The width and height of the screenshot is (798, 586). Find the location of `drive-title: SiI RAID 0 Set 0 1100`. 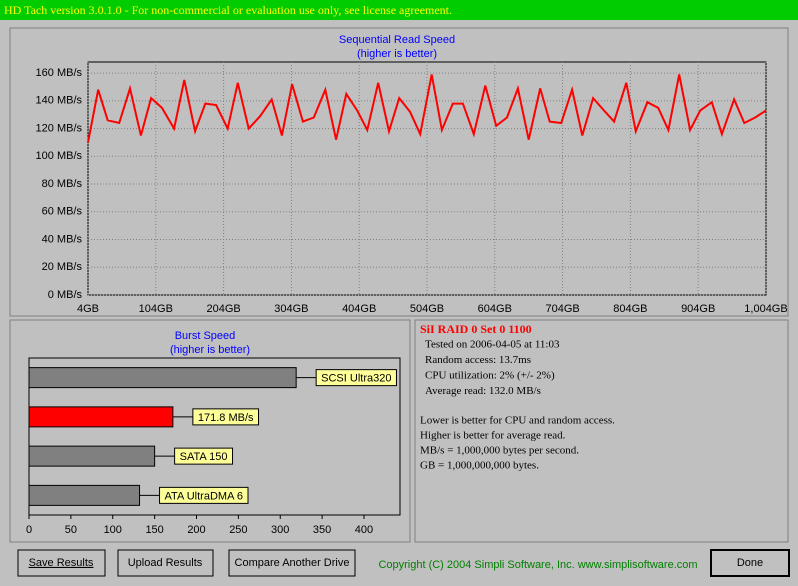

drive-title: SiI RAID 0 Set 0 1100 is located at coordinates (476, 329).